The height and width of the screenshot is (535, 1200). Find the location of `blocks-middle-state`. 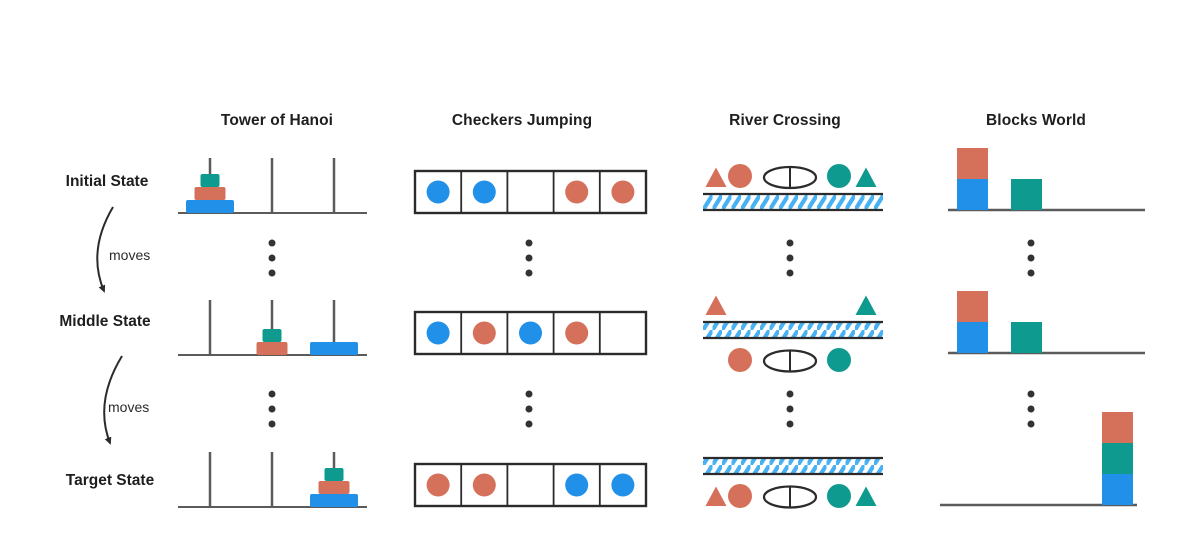

blocks-middle-state is located at coordinates (1046, 323).